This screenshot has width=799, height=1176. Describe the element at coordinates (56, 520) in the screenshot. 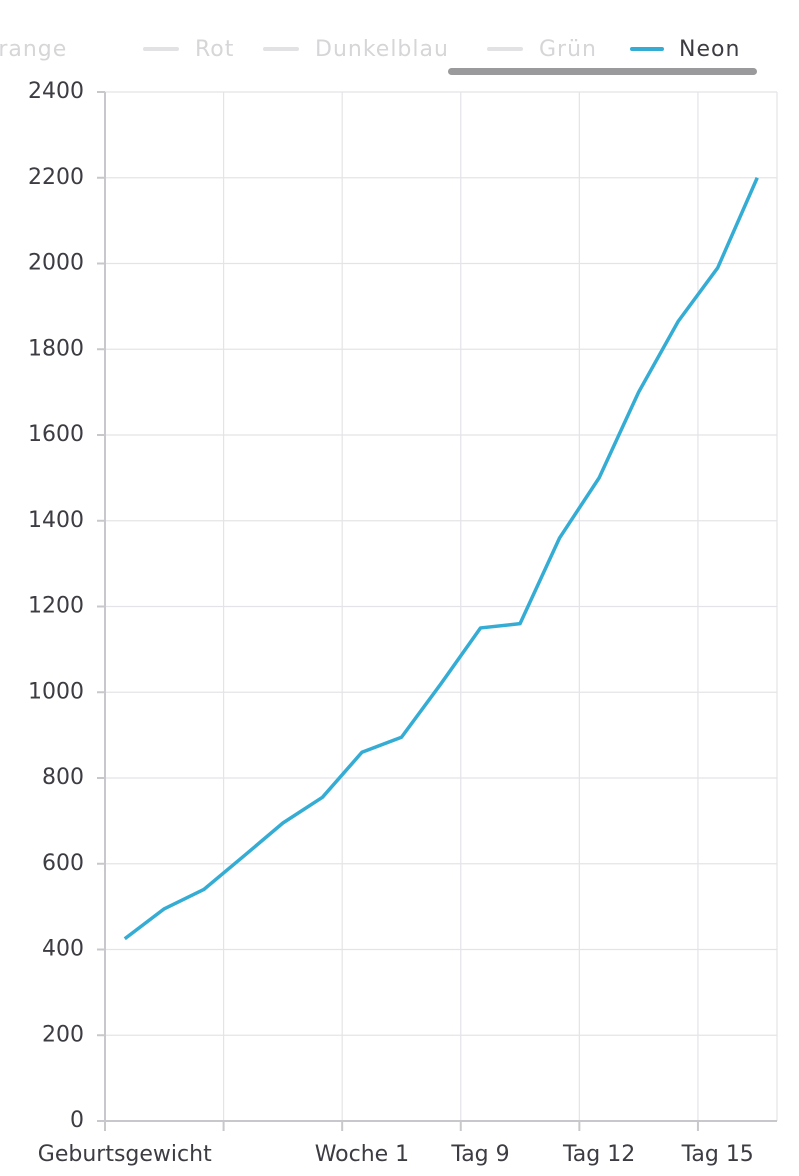

I see `y-tick-label: 1400` at that location.